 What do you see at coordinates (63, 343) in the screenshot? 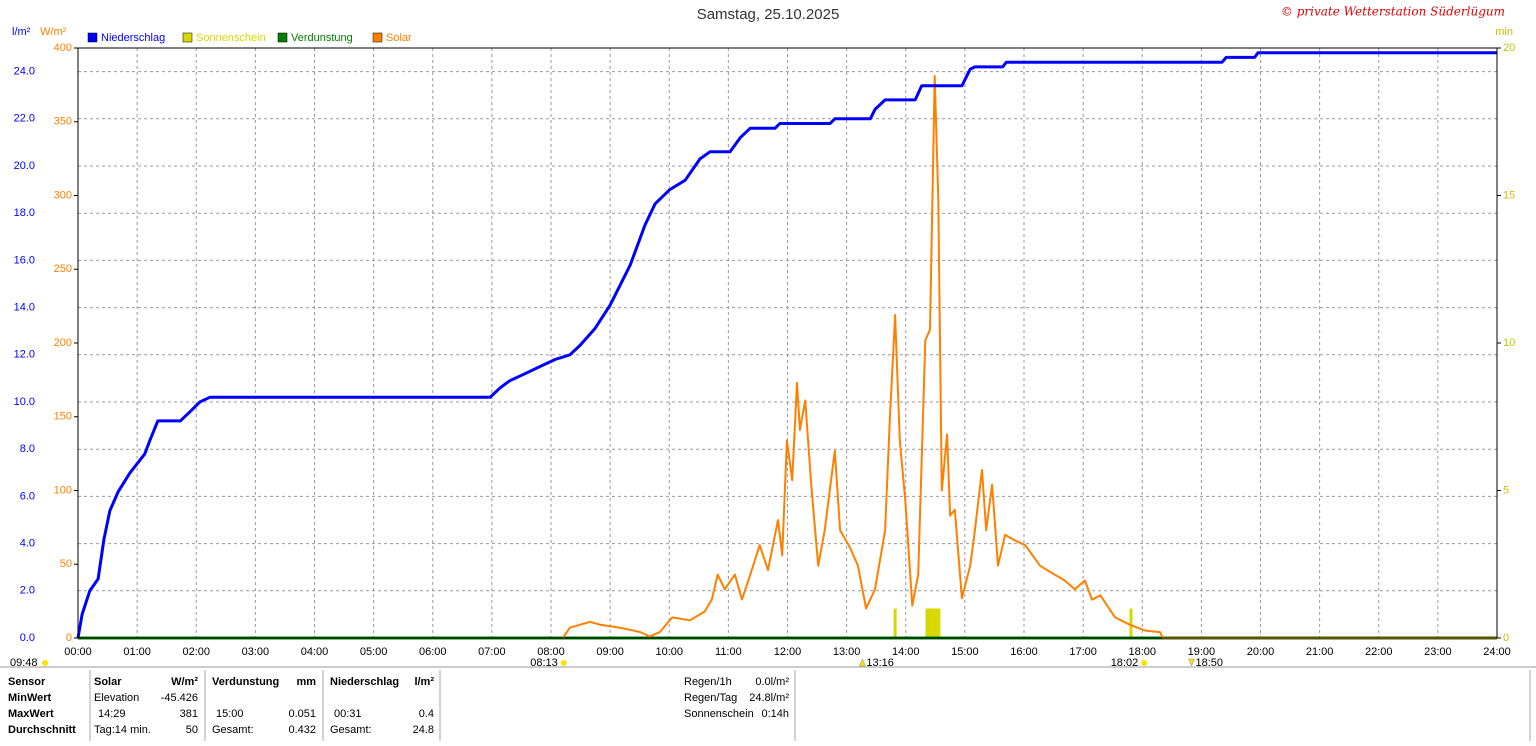
I see `y2-tick-label: 200` at bounding box center [63, 343].